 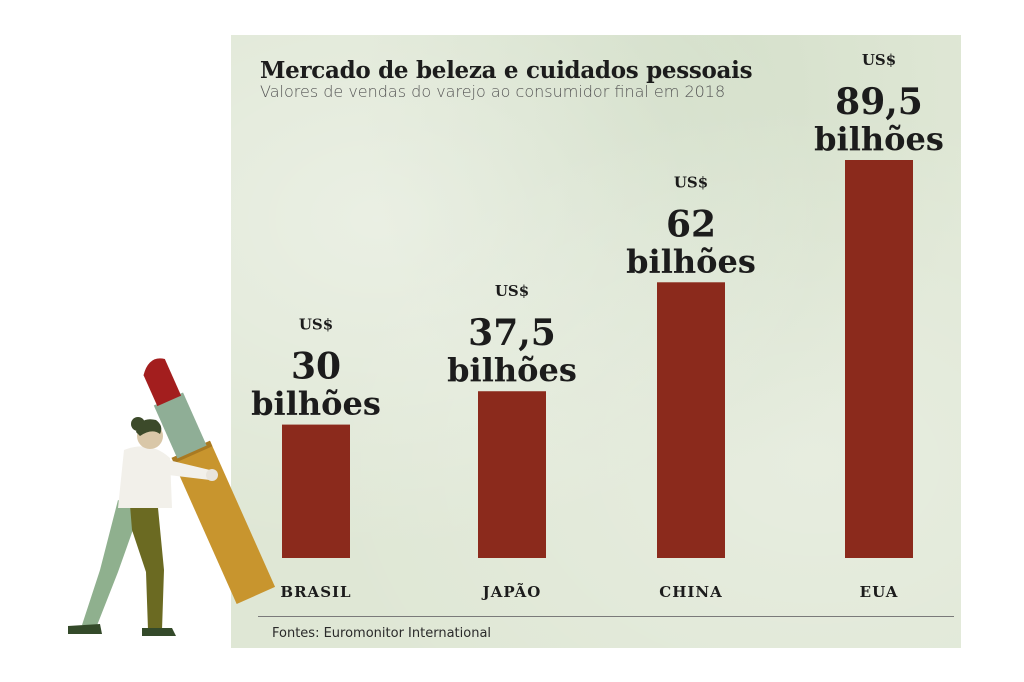 I want to click on category-label: CHINA, so click(x=690, y=592).